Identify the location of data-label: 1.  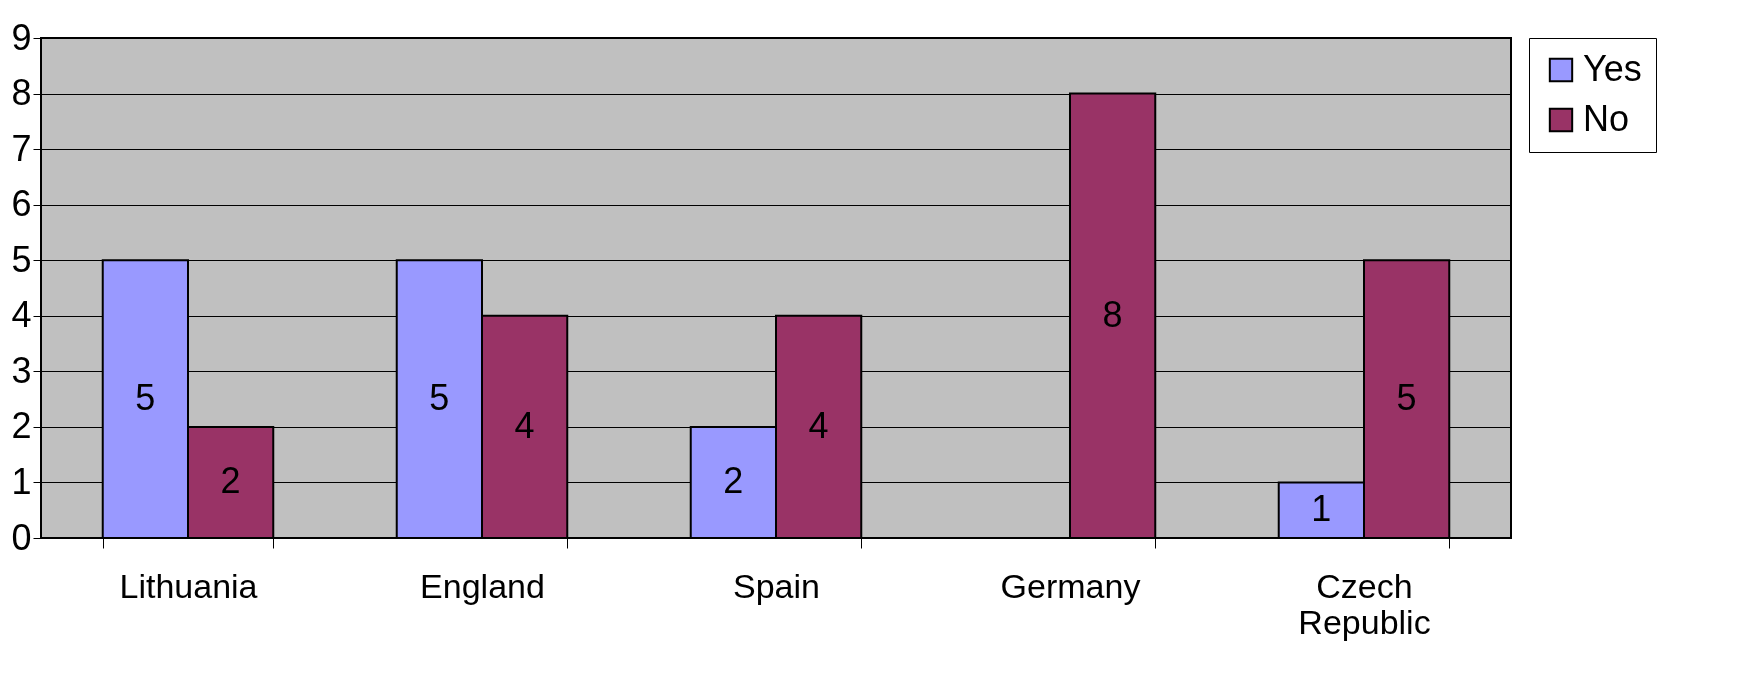
(1321, 509).